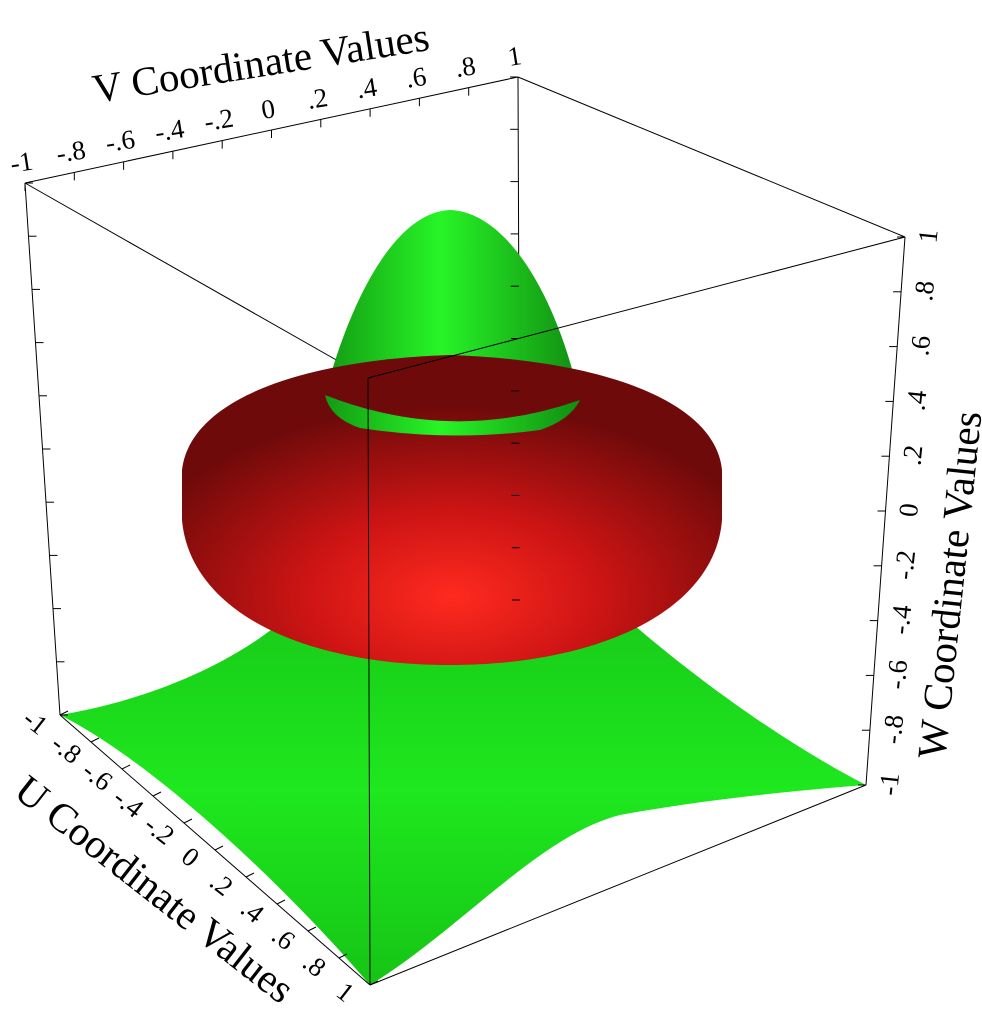 This screenshot has width=982, height=1016. I want to click on v-axis-tick-label: 0, so click(268, 109).